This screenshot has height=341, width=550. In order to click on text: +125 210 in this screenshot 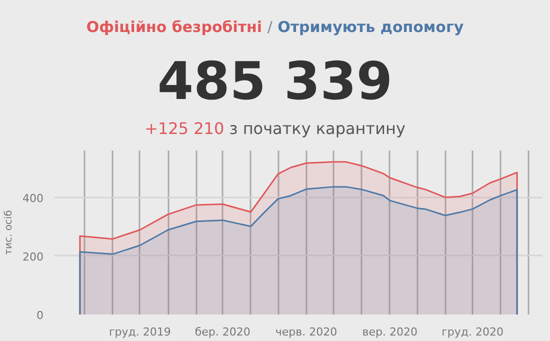, I will do `click(184, 128)`.